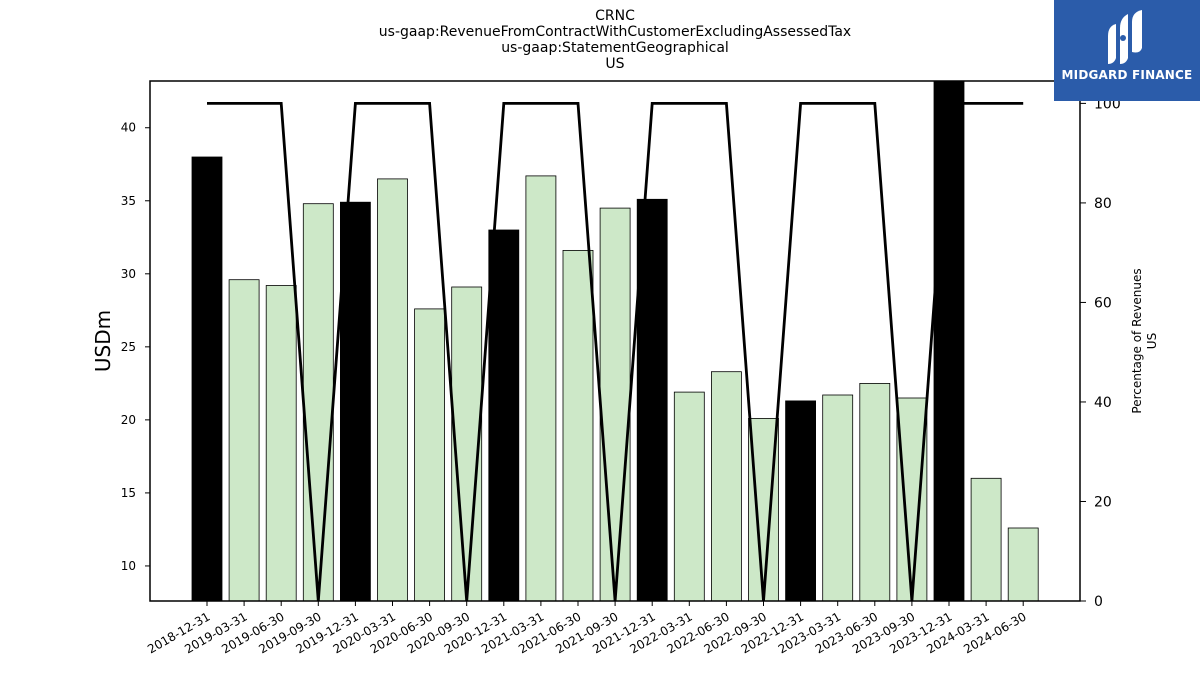 The width and height of the screenshot is (1200, 675). I want to click on y-left-tick-label: 25, so click(128, 347).